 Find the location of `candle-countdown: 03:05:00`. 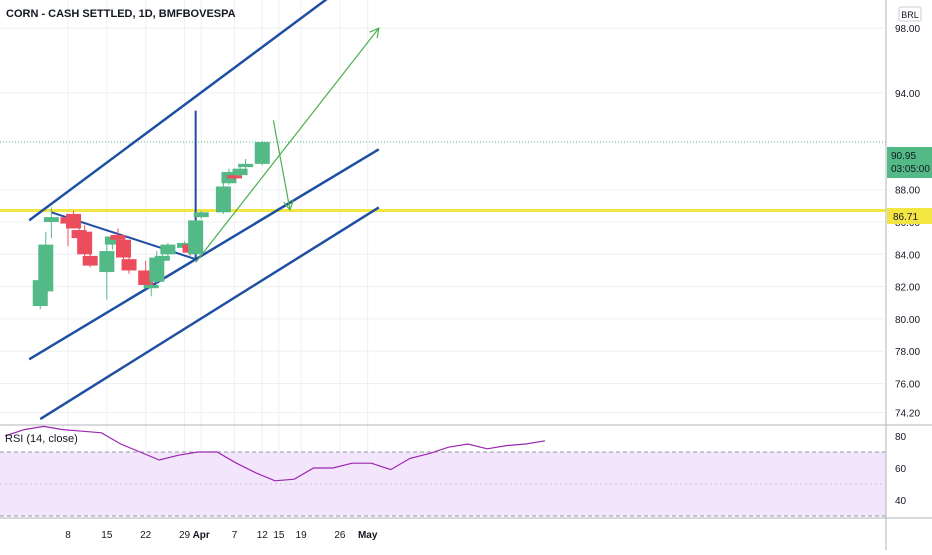

candle-countdown: 03:05:00 is located at coordinates (910, 169).